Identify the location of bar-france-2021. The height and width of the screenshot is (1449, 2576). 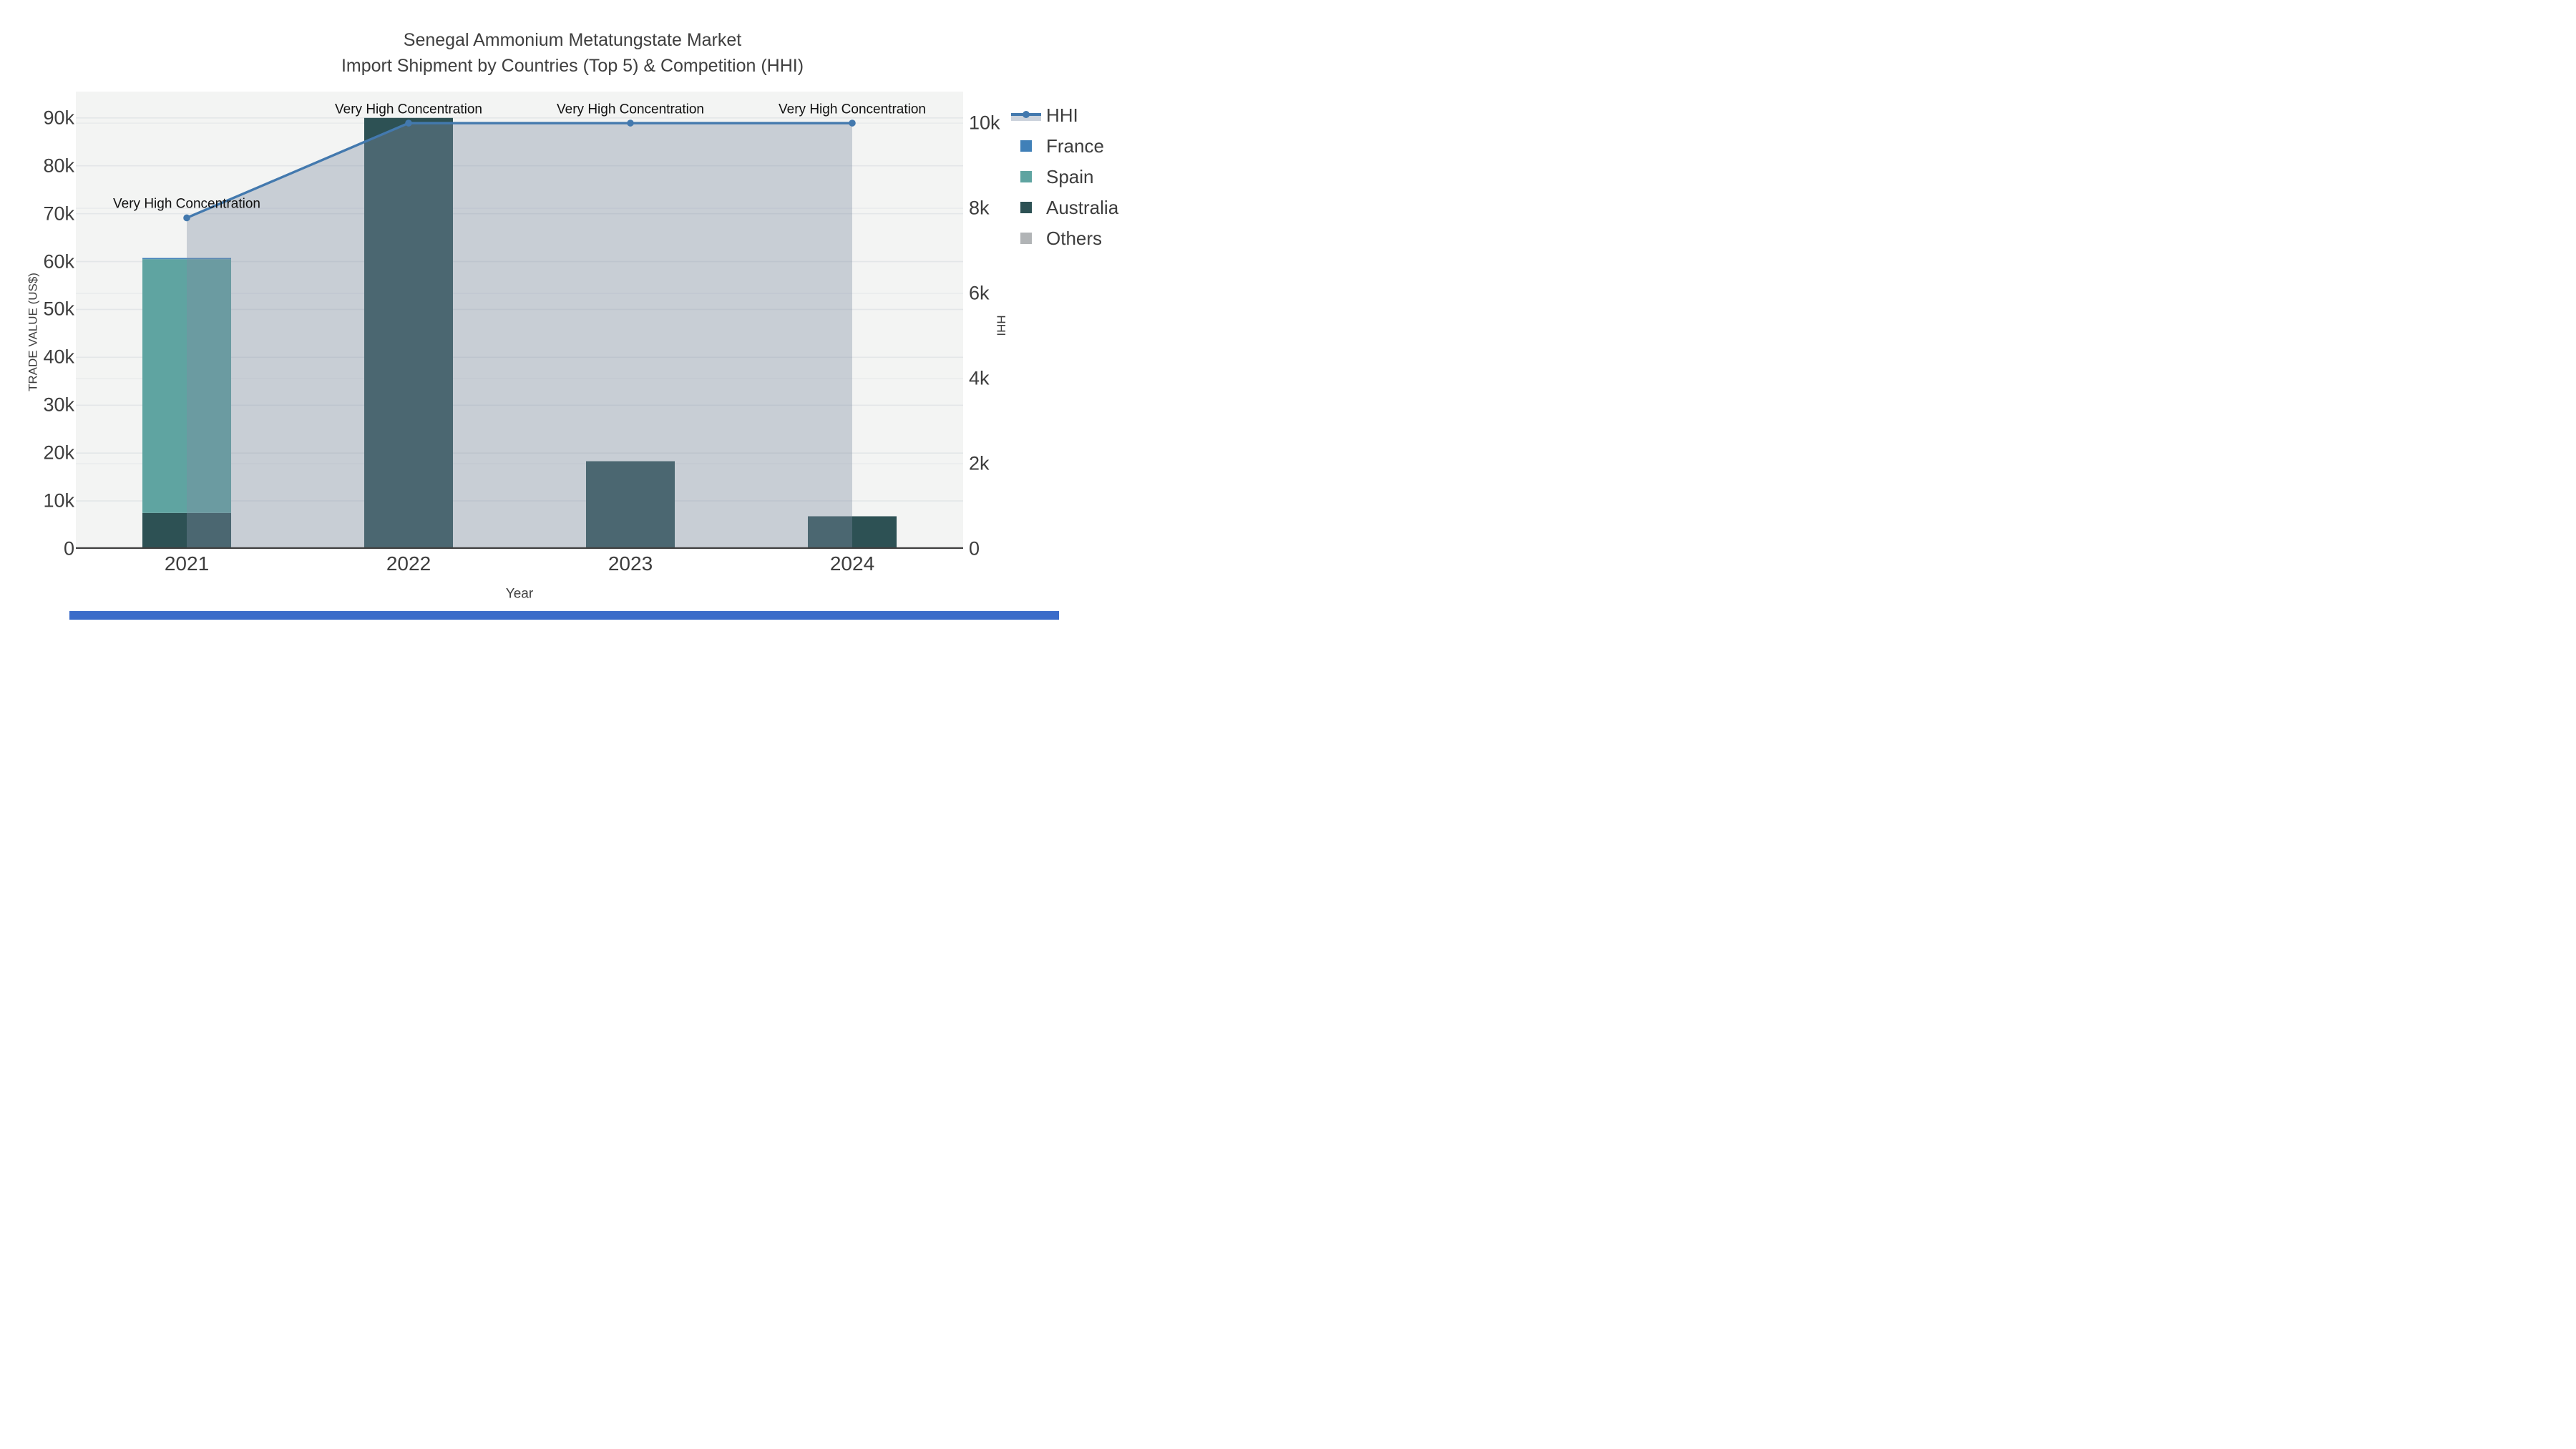
(186, 259).